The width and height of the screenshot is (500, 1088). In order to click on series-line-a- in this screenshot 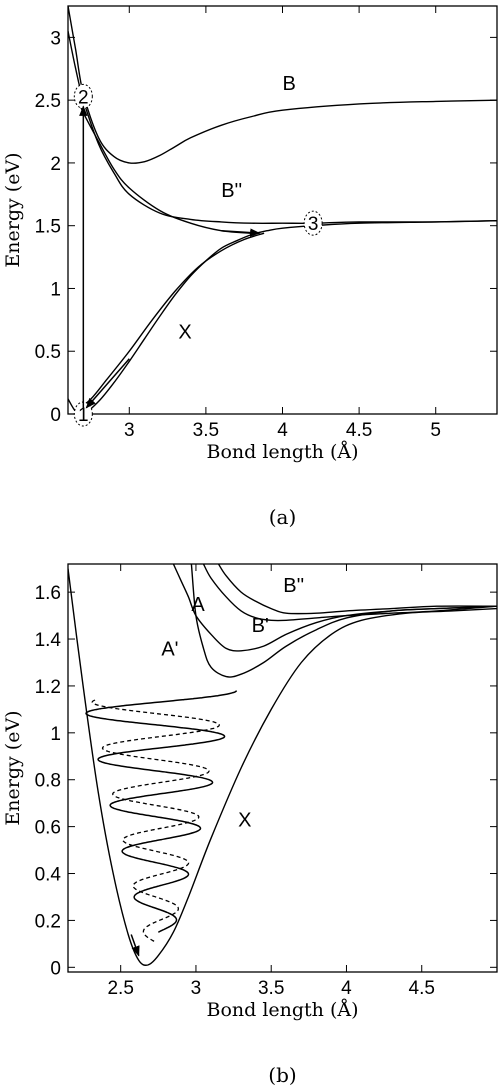, I will do `click(343, 621)`.